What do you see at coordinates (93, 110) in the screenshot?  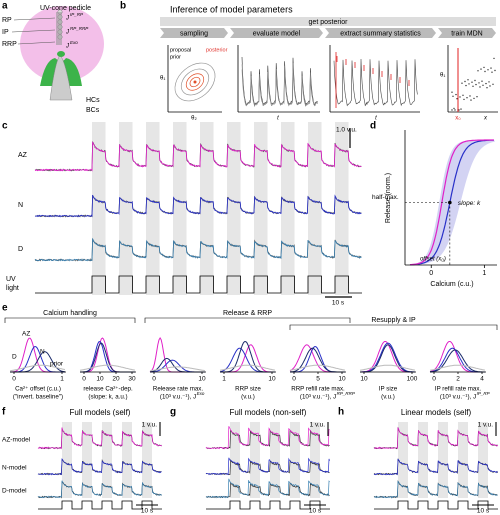 I see `label: BCs` at bounding box center [93, 110].